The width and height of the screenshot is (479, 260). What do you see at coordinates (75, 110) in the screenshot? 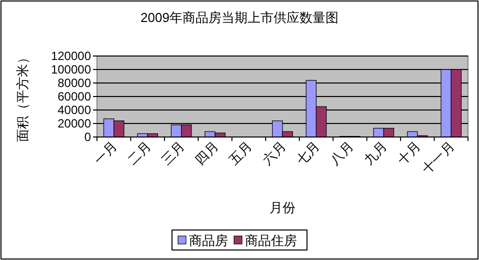
I see `y-tick-label: 40000` at bounding box center [75, 110].